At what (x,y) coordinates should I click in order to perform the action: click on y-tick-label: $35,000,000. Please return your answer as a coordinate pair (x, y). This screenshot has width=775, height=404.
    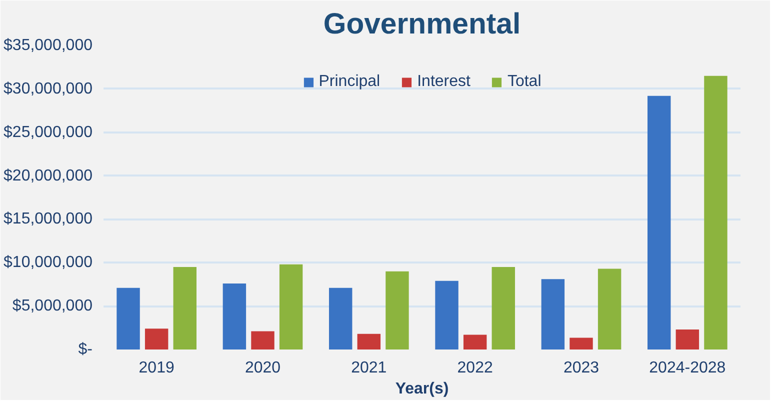
    Looking at the image, I should click on (48, 45).